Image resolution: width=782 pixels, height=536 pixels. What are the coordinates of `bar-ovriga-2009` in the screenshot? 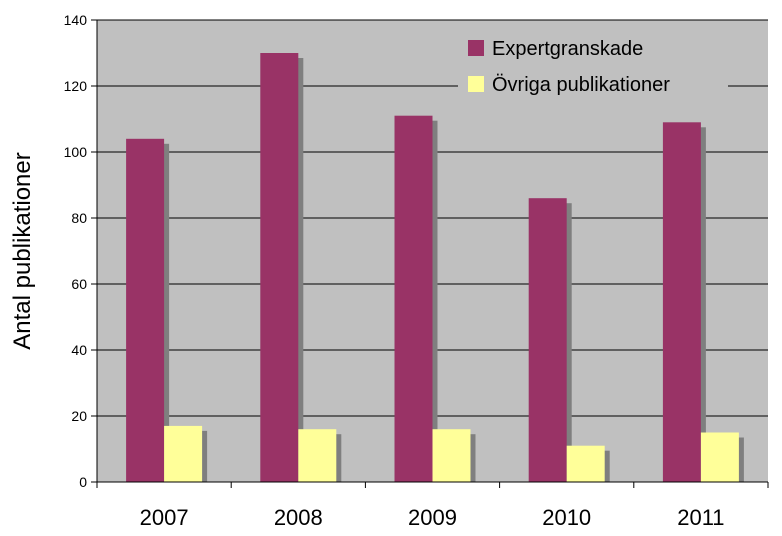 It's located at (451, 455).